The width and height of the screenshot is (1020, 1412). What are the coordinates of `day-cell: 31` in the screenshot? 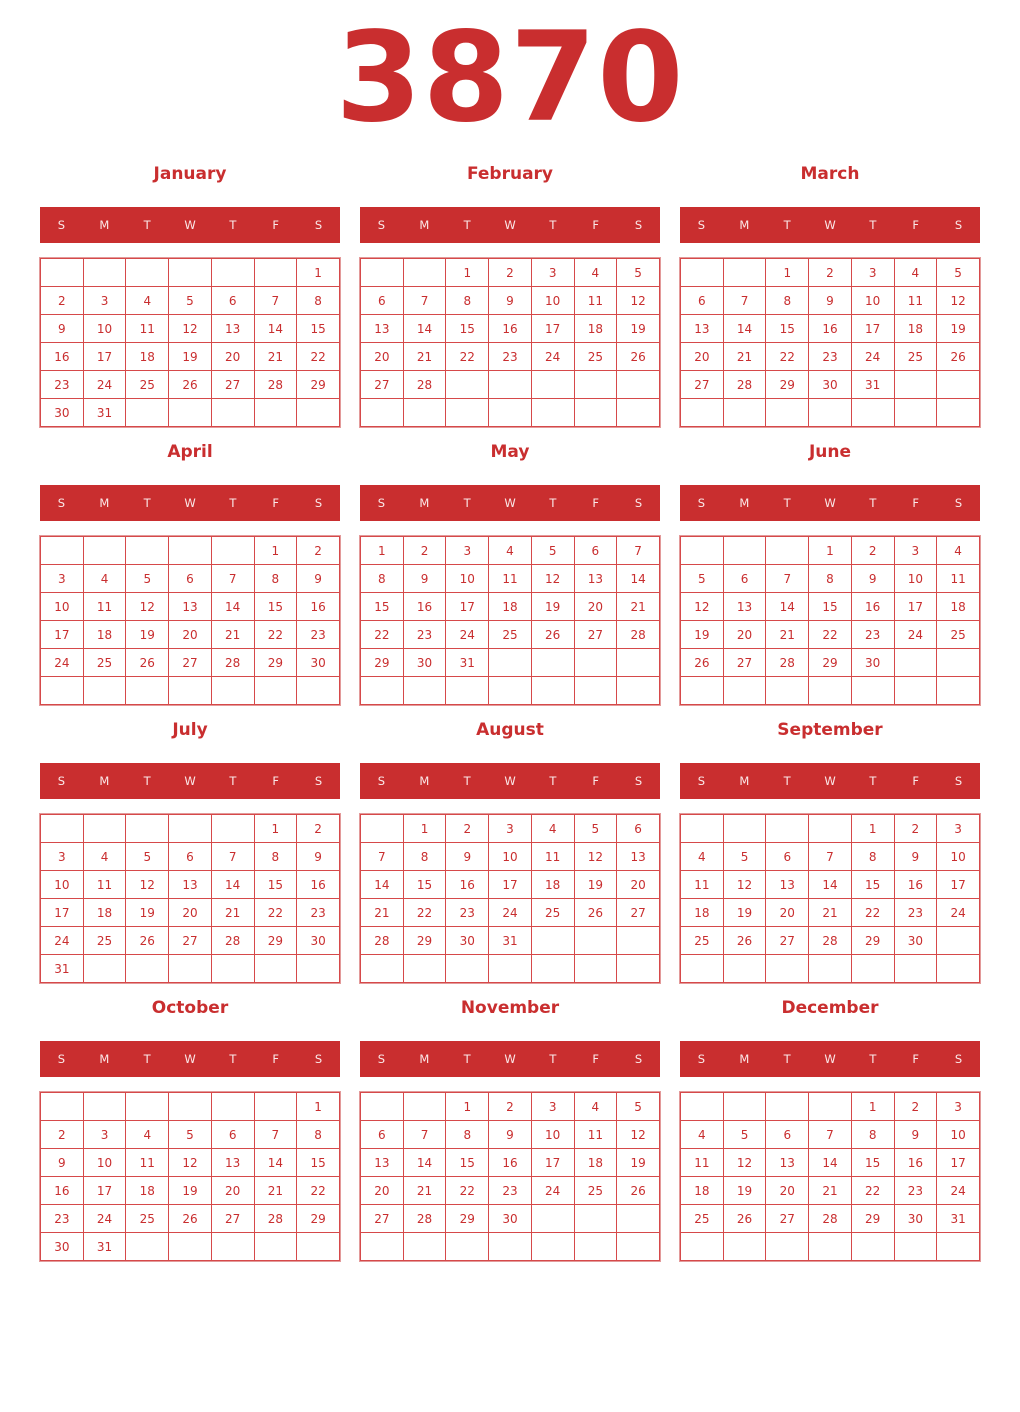 It's located at (104, 412).